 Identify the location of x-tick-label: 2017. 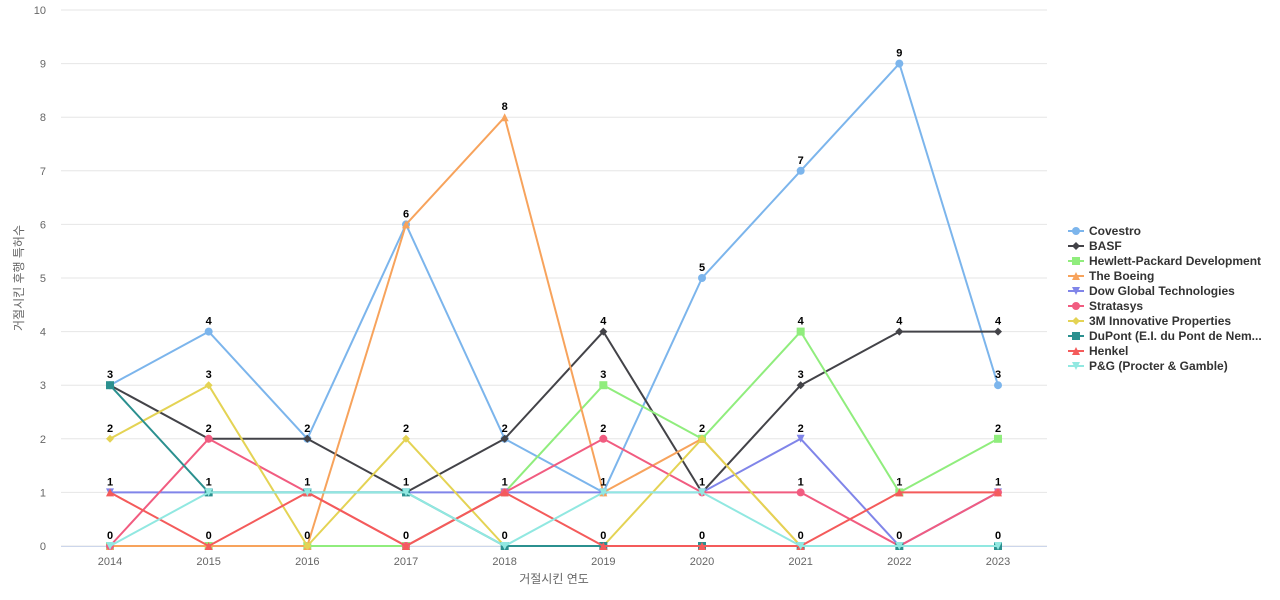
(406, 562).